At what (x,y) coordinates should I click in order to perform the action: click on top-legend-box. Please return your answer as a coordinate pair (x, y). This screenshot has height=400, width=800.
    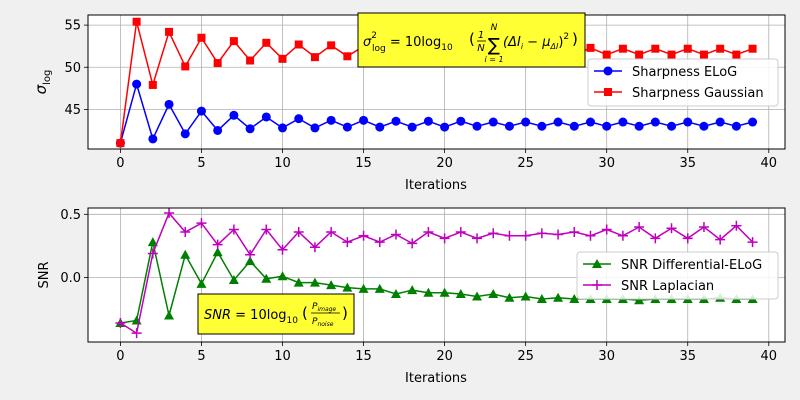
    Looking at the image, I should click on (683, 82).